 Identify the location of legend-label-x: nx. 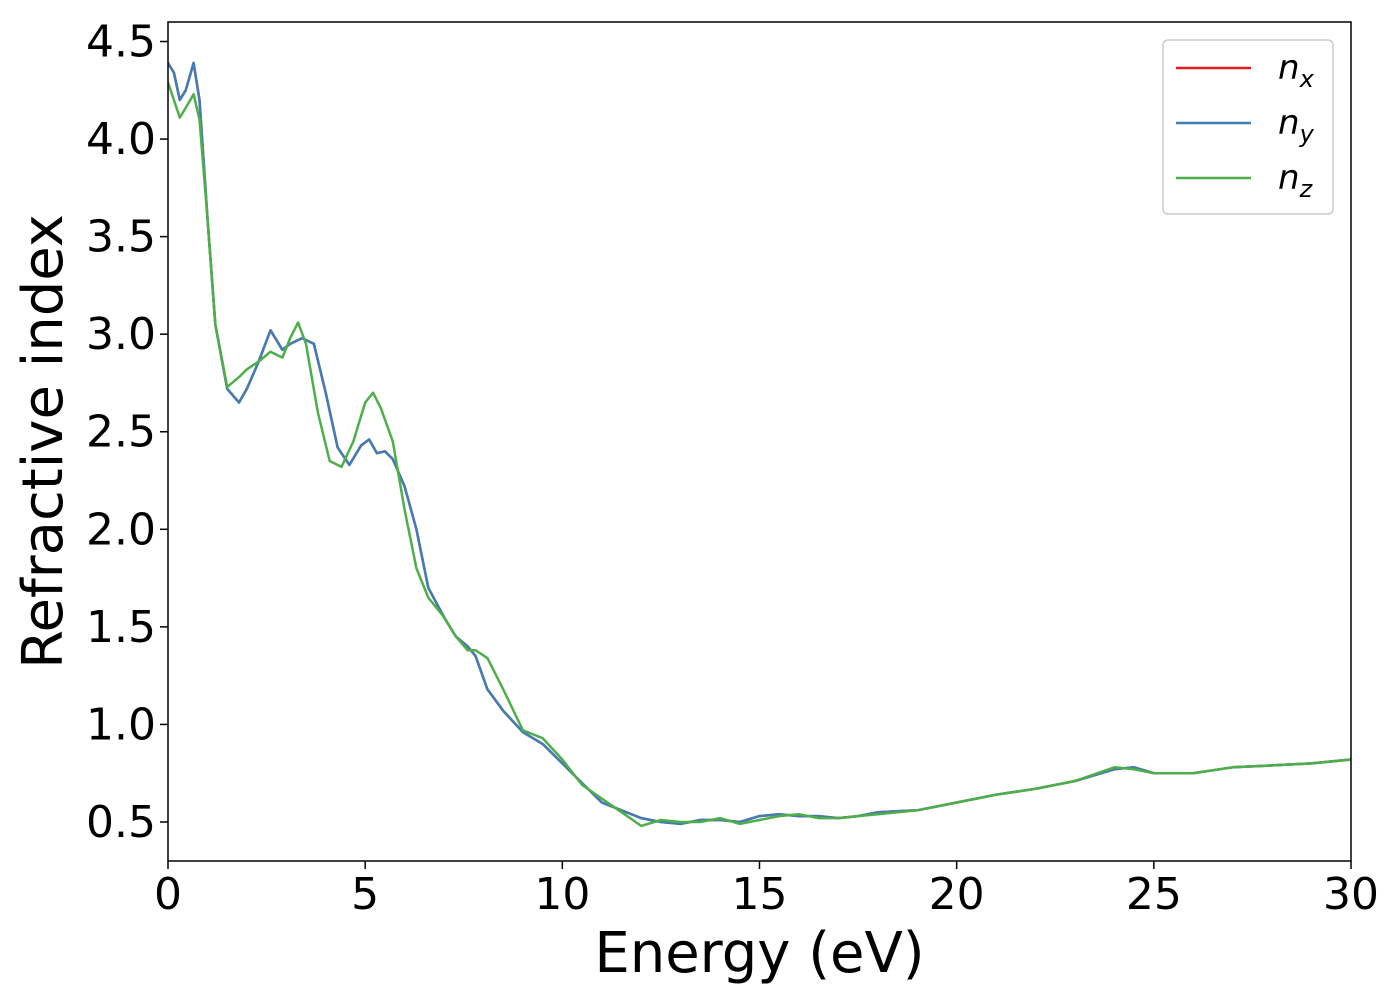
(1296, 70).